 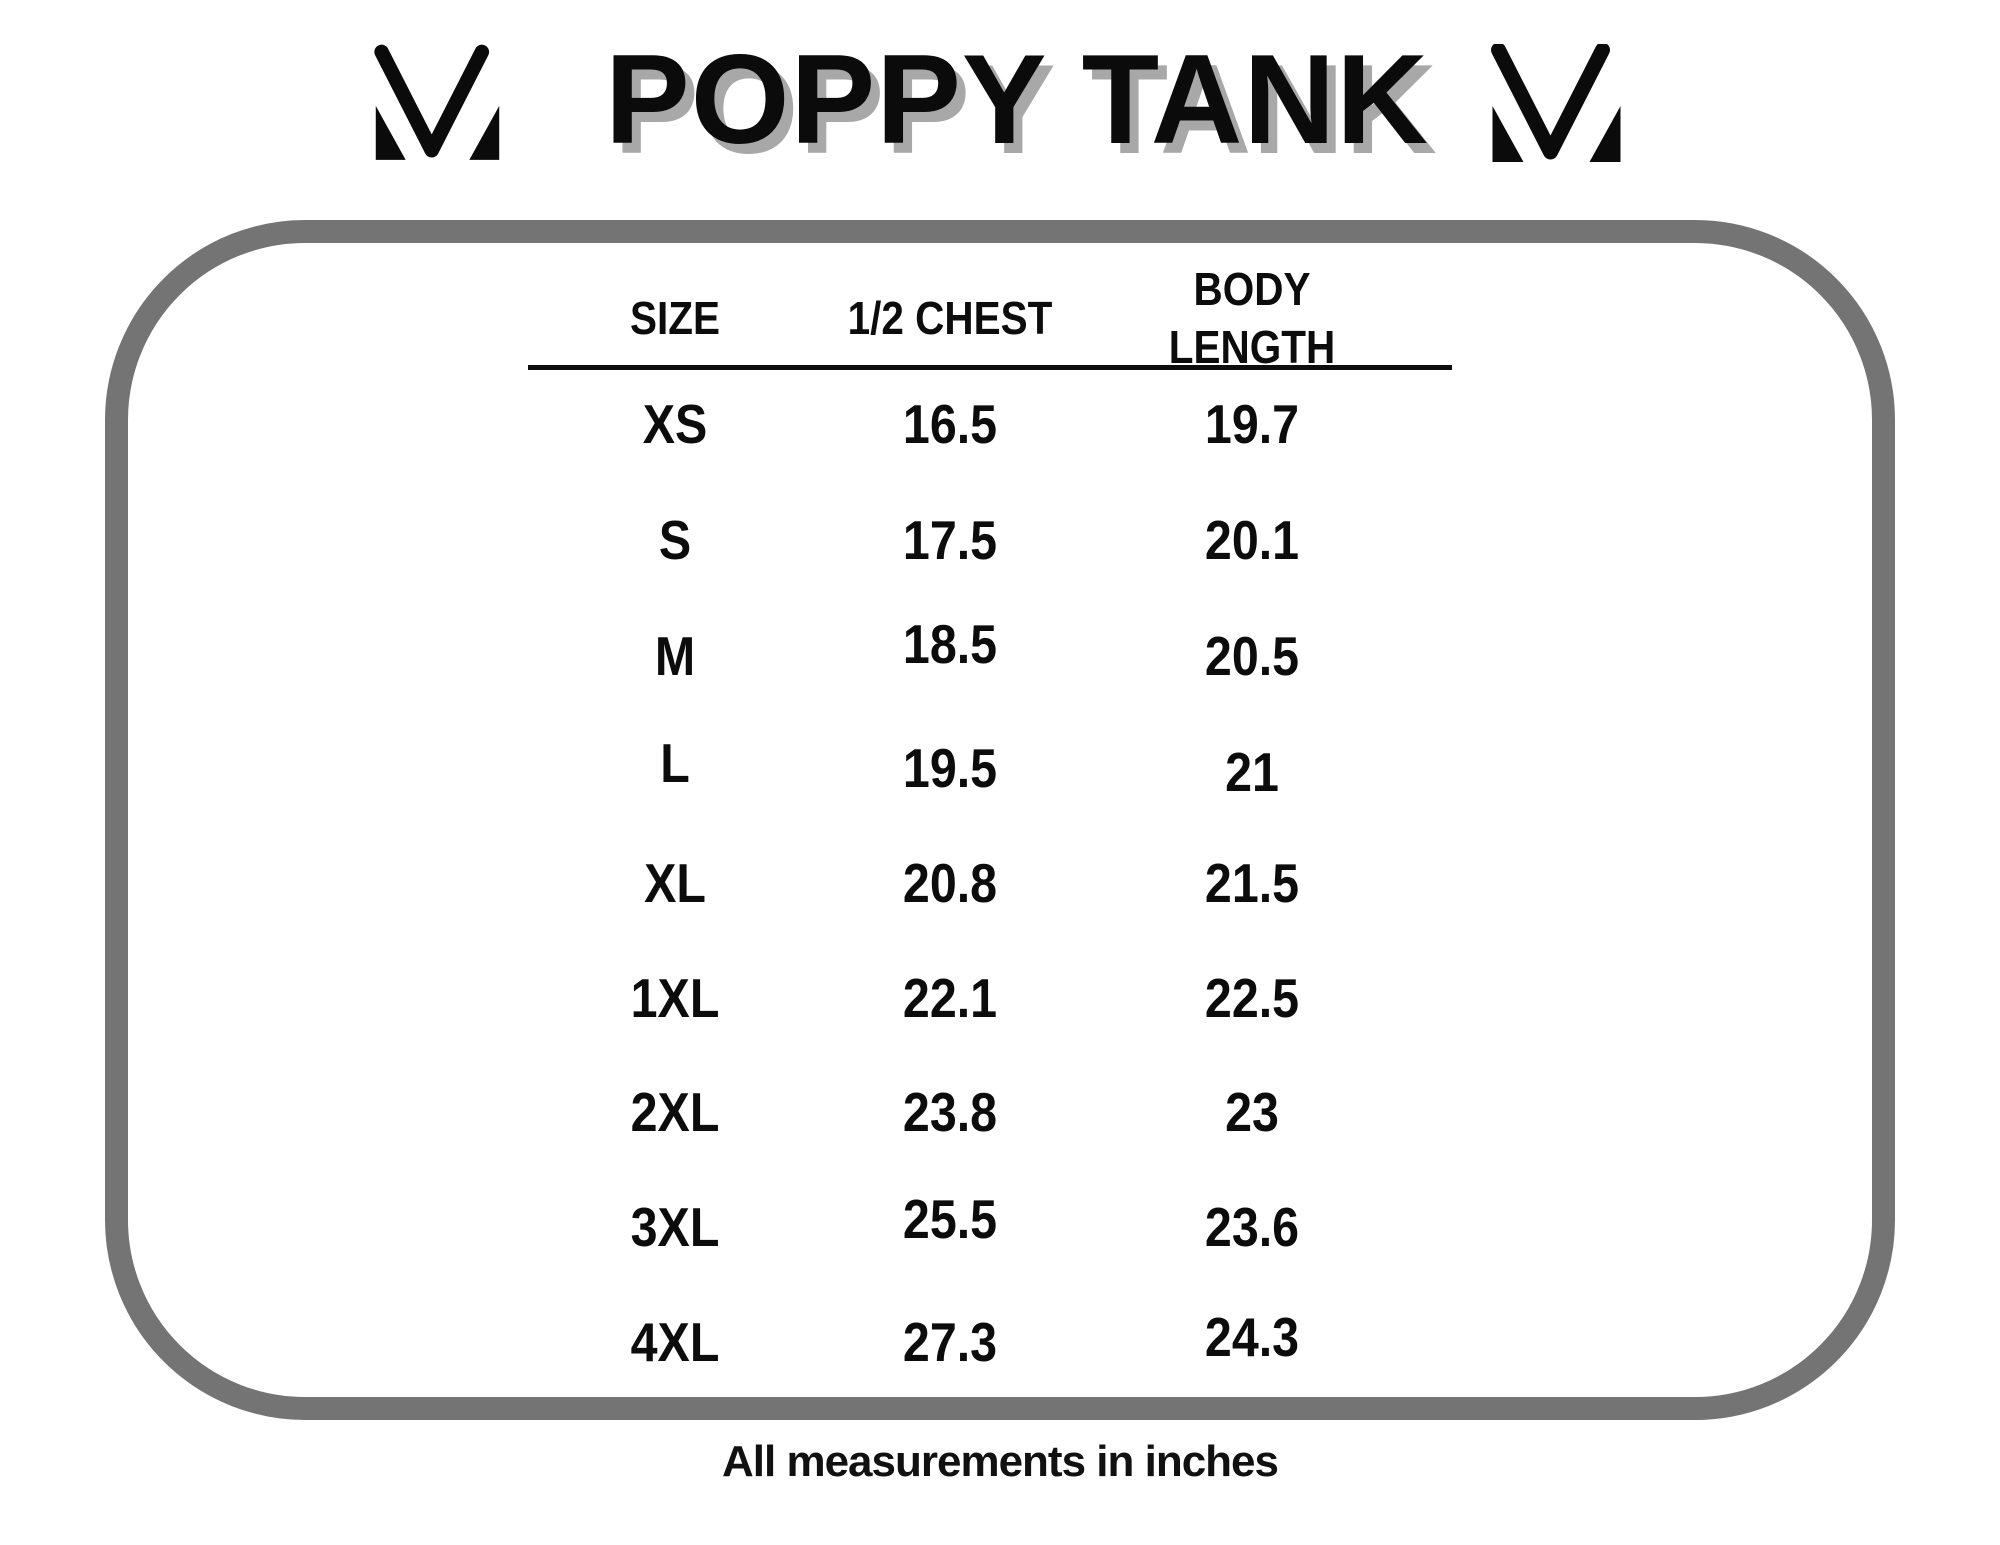 I want to click on cell-size: M, so click(x=675, y=656).